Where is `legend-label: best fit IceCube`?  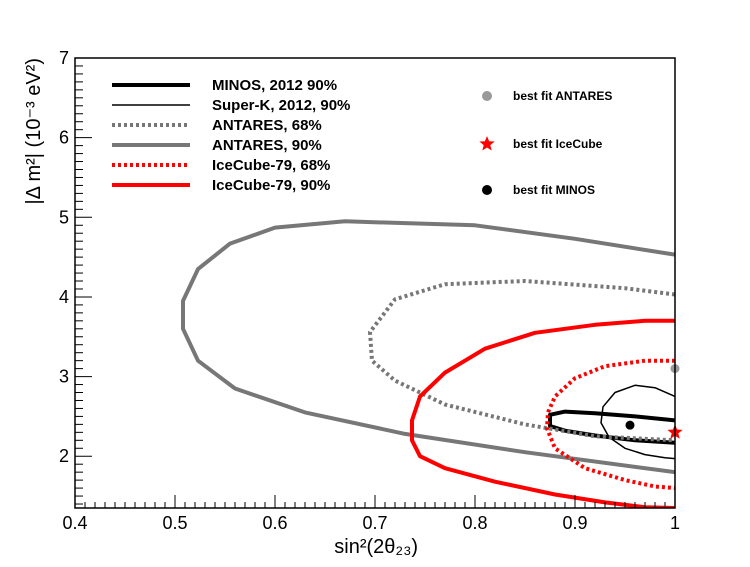 legend-label: best fit IceCube is located at coordinates (558, 144).